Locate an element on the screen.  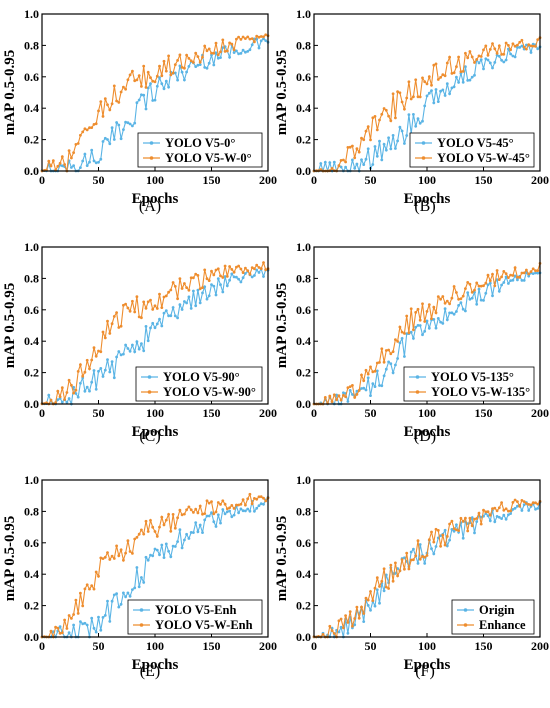
y-tick-label: 0.0 is located at coordinates (303, 404).